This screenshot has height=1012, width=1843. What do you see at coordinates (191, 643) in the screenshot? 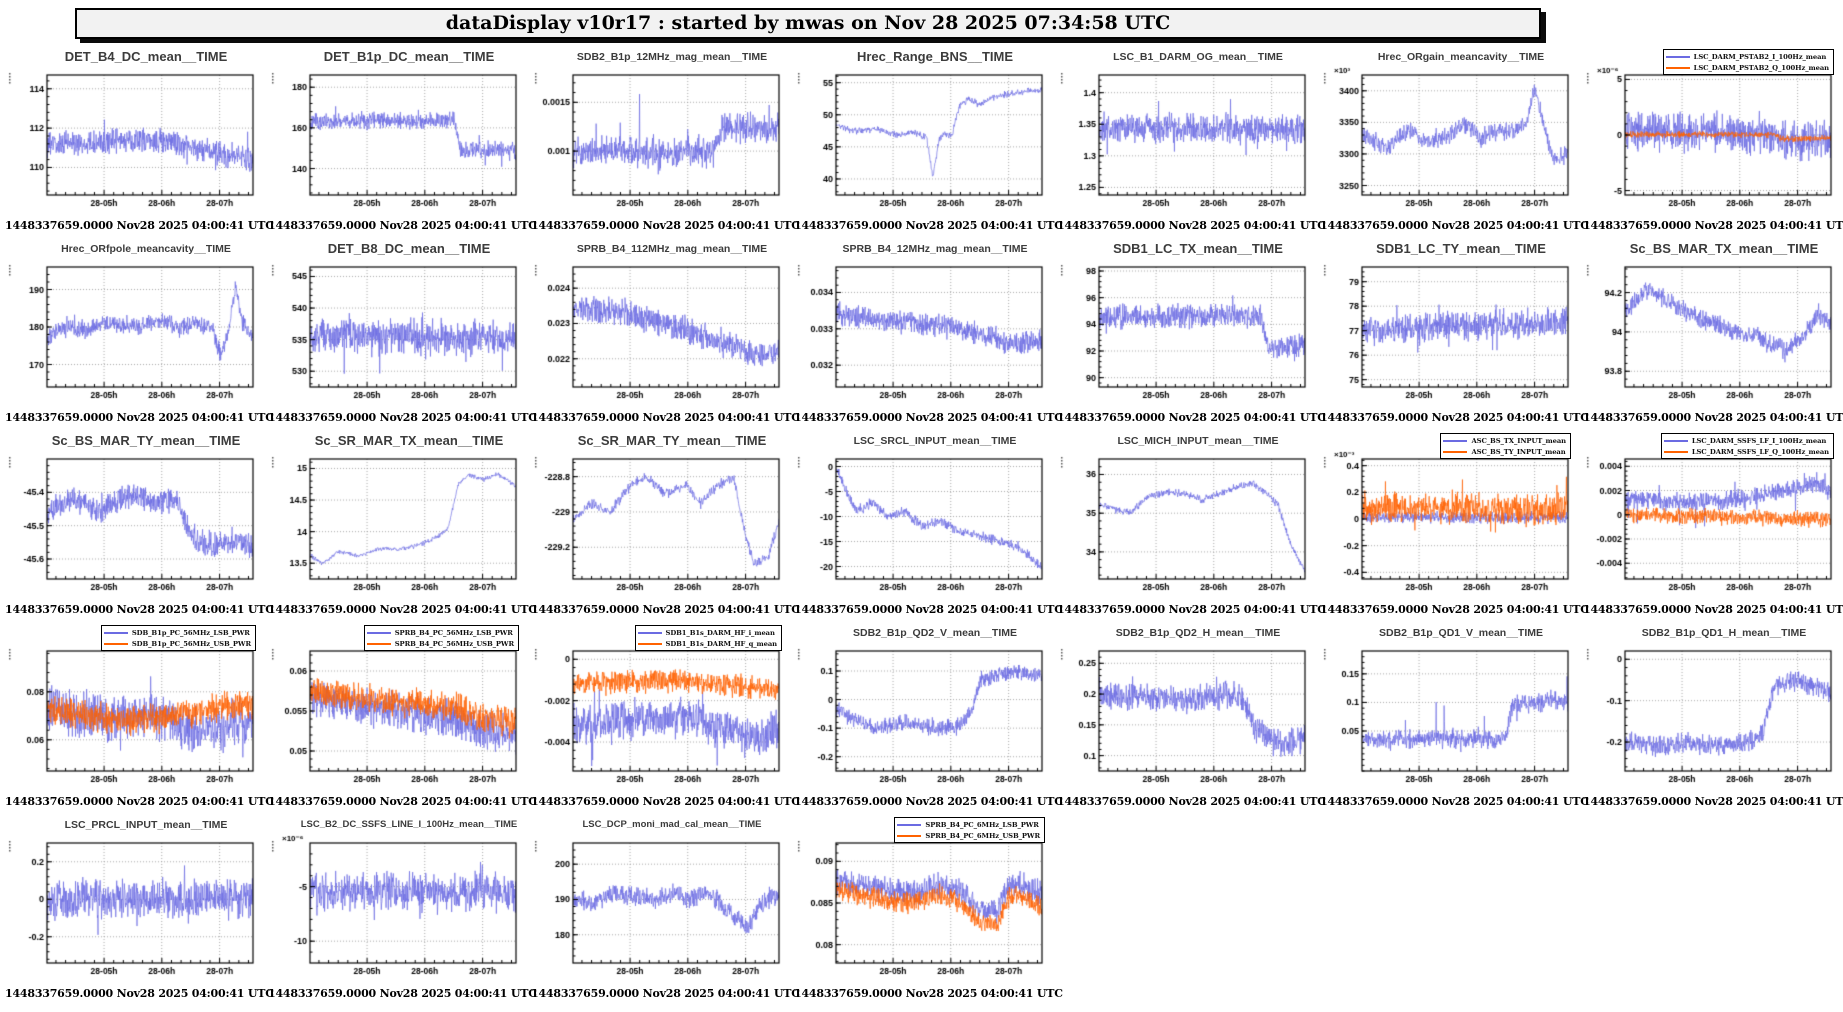
I see `legend-label: SDB_B1p_PC_56MHz_USB_PWR` at bounding box center [191, 643].